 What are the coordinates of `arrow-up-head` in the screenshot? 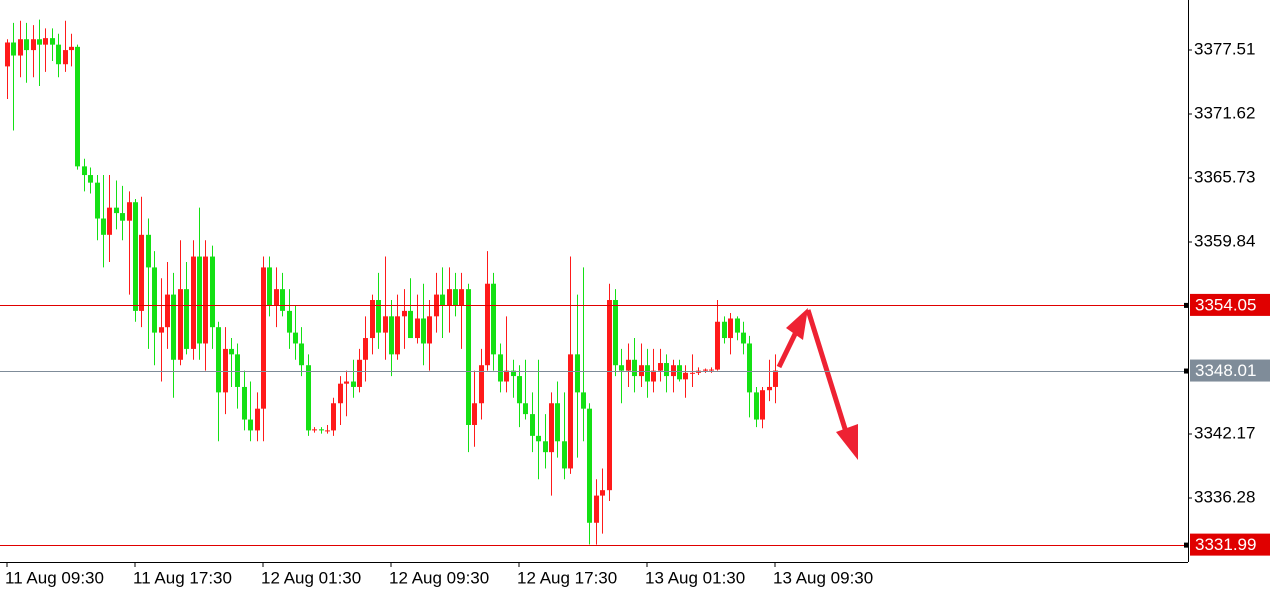 It's located at (797, 324).